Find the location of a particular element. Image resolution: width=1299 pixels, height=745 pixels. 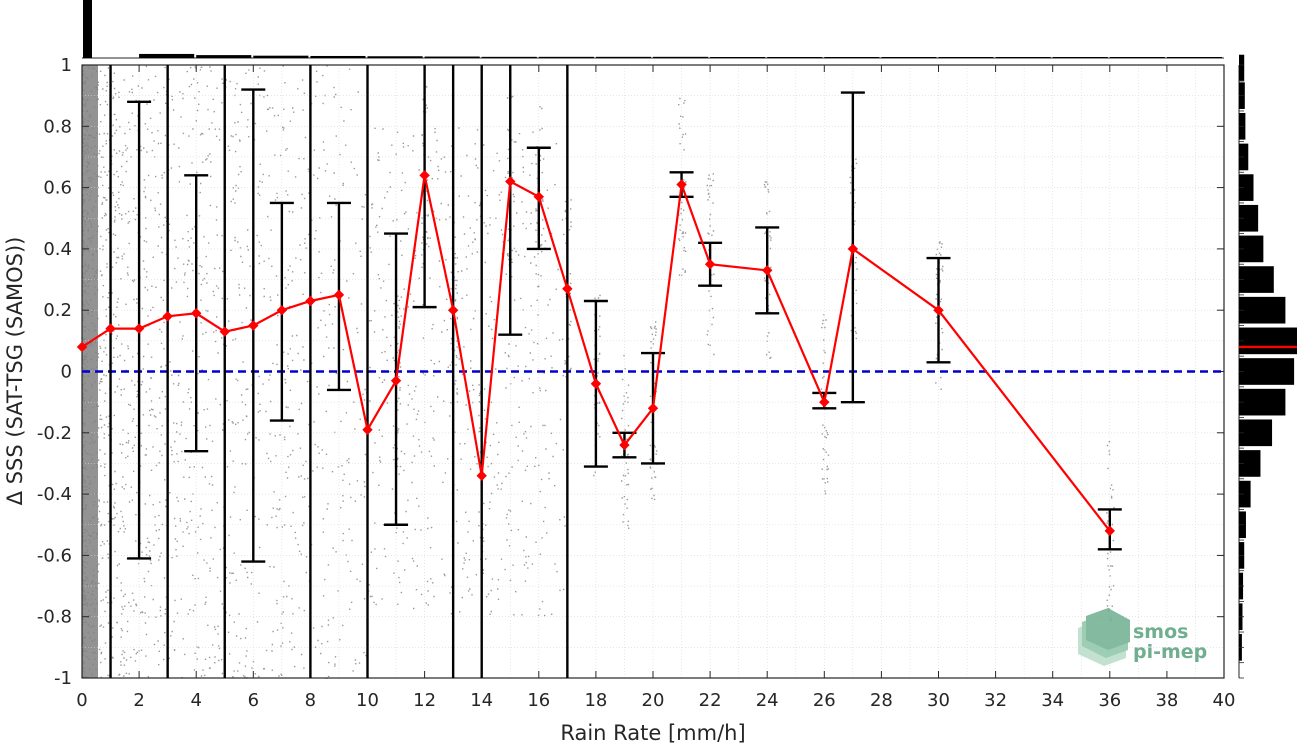

x-tick-label: 4 is located at coordinates (195, 700).